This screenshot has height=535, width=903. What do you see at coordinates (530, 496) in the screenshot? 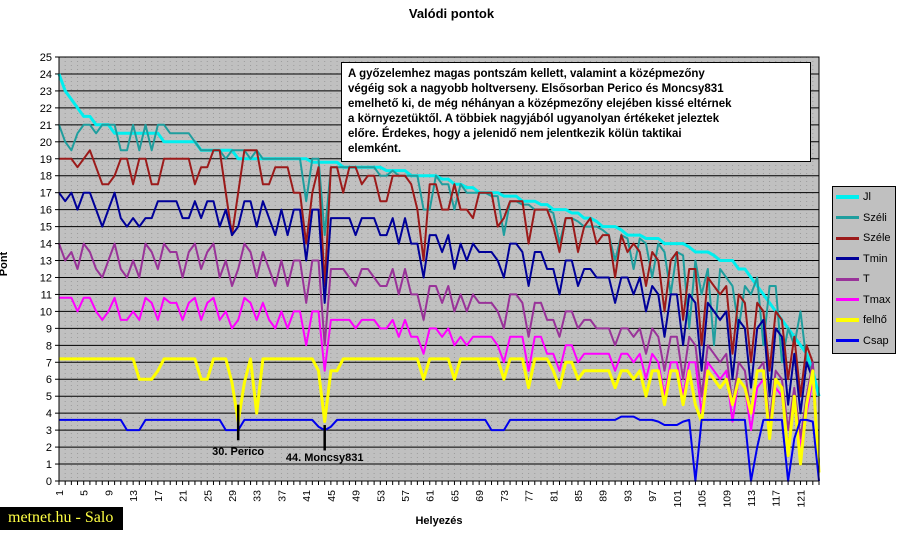
I see `svg-text: 77` at bounding box center [530, 496].